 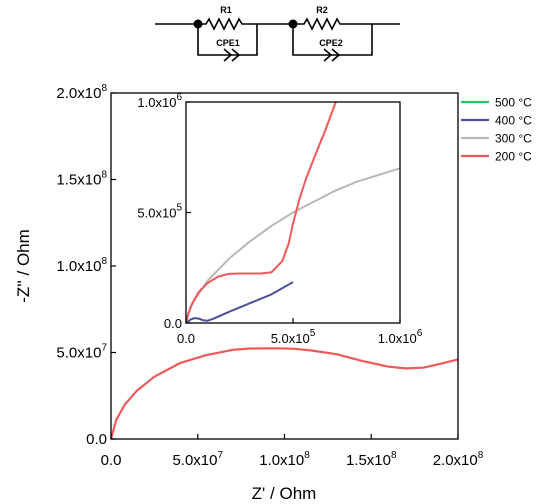 What do you see at coordinates (240, 302) in the screenshot?
I see `inset-series-400c` at bounding box center [240, 302].